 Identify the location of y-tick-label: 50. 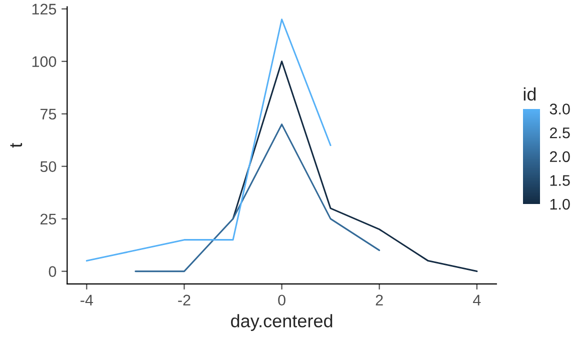
(48, 166).